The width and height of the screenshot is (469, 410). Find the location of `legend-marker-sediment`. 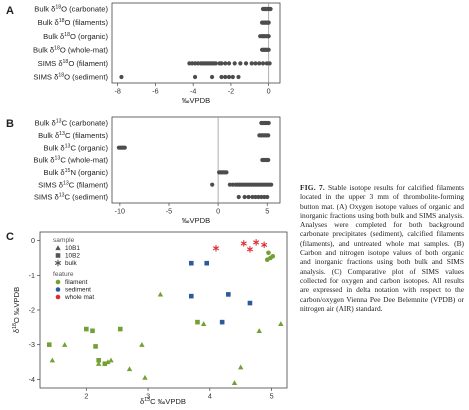

legend-marker-sediment is located at coordinates (58, 289).